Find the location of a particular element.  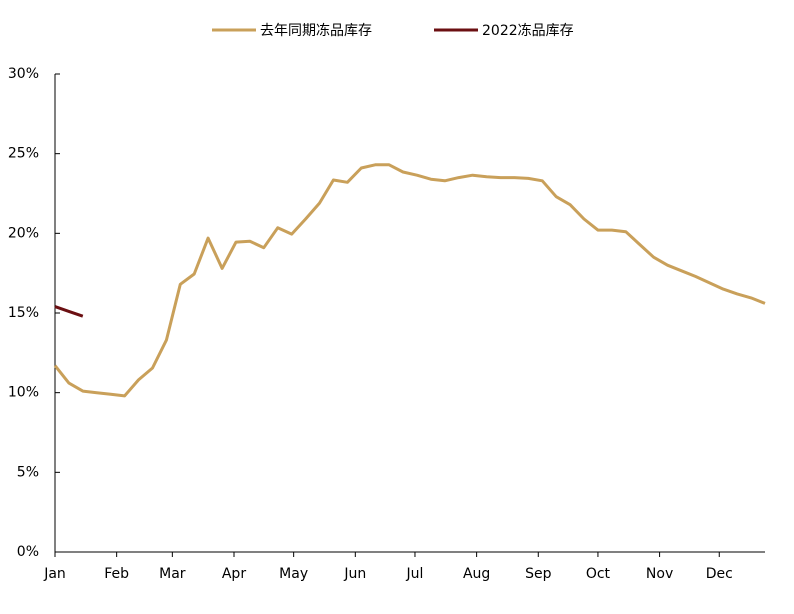

x-tick-label: Jan is located at coordinates (54, 574).